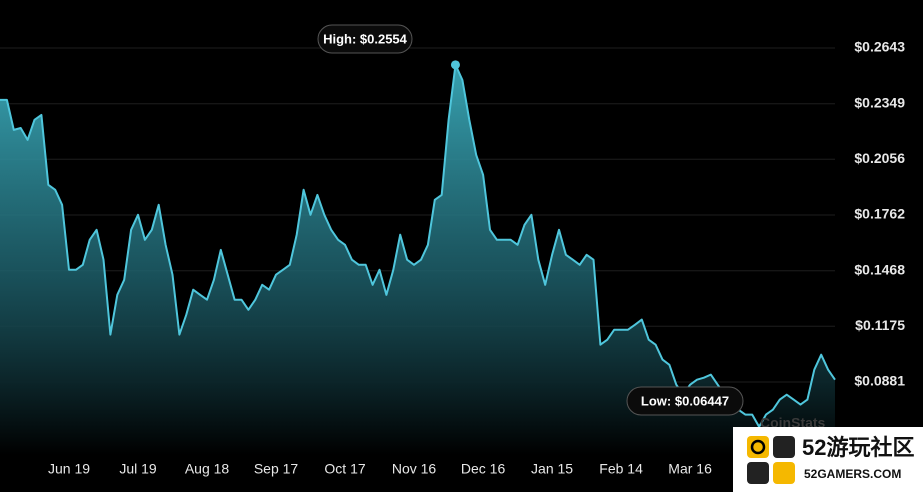 The height and width of the screenshot is (492, 923). Describe the element at coordinates (879, 158) in the screenshot. I see `y-tick-label: $0.2056` at that location.